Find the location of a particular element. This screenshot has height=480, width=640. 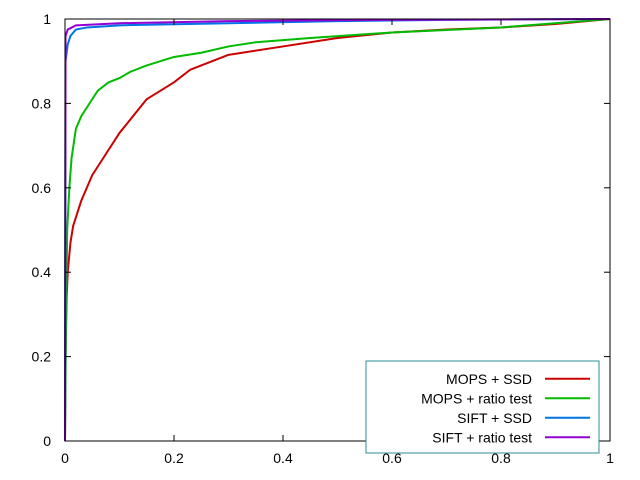

x-tick-label: 0.8 is located at coordinates (501, 458).